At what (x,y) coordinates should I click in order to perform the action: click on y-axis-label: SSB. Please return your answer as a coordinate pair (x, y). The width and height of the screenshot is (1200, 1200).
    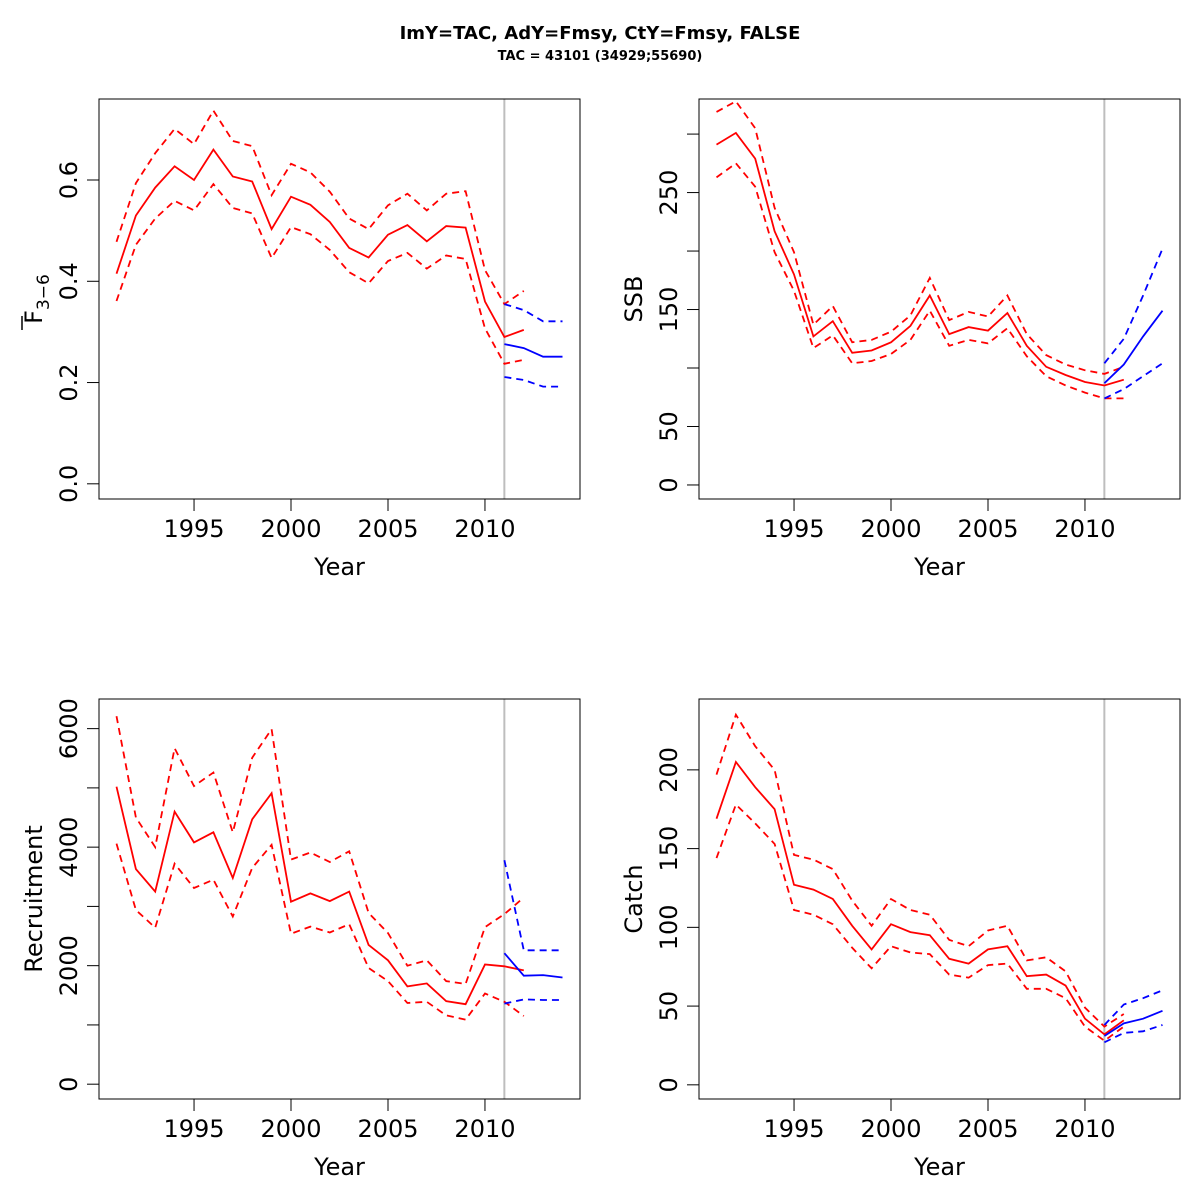
    Looking at the image, I should click on (634, 299).